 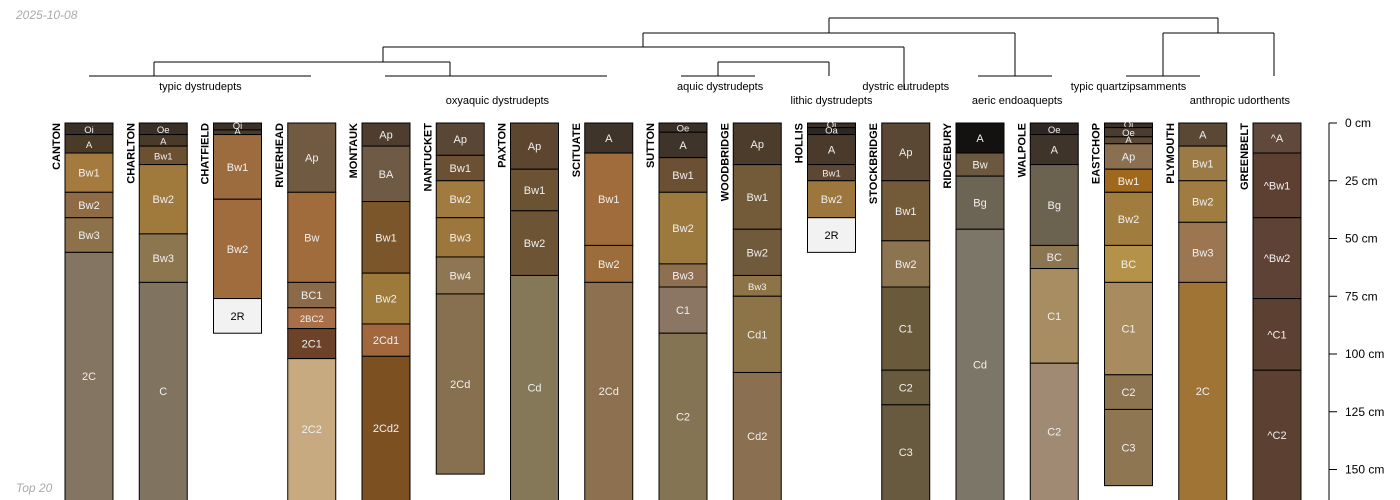 I want to click on horizon-label: Cd2, so click(x=757, y=437).